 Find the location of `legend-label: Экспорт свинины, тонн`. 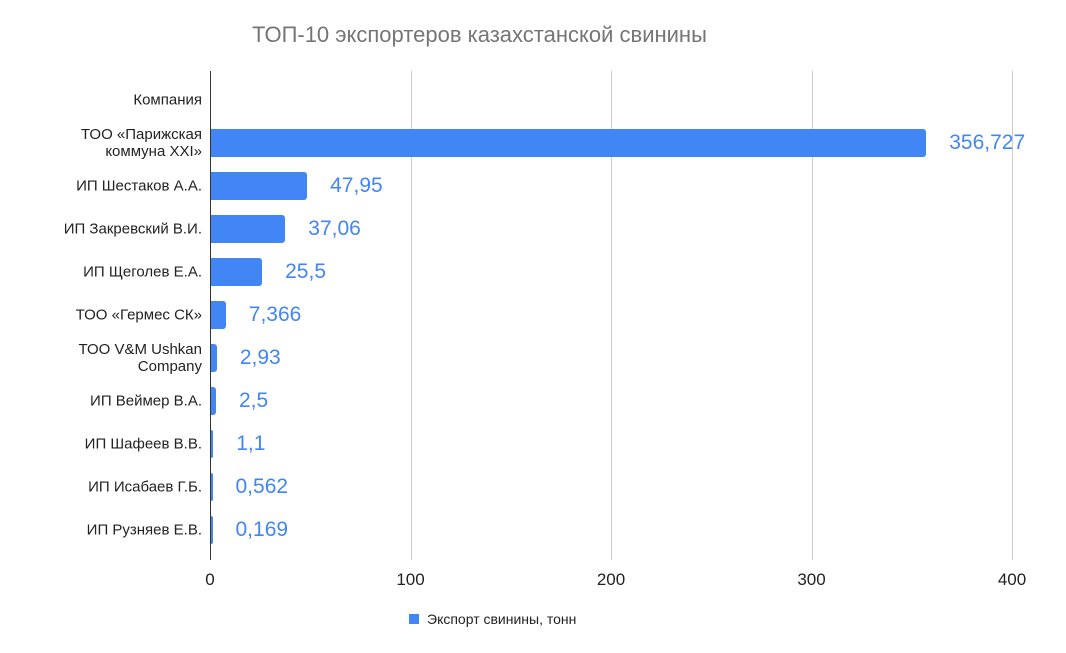

legend-label: Экспорт свинины, тонн is located at coordinates (502, 619).